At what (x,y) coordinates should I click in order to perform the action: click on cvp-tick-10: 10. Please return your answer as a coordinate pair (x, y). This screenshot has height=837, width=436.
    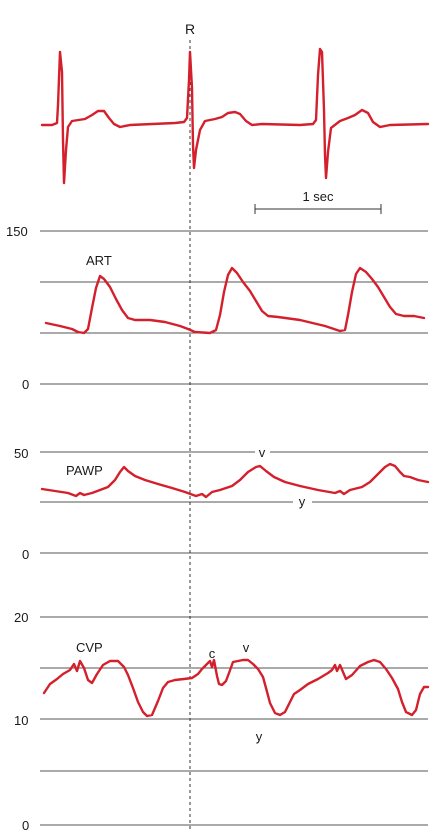
    Looking at the image, I should click on (21, 720).